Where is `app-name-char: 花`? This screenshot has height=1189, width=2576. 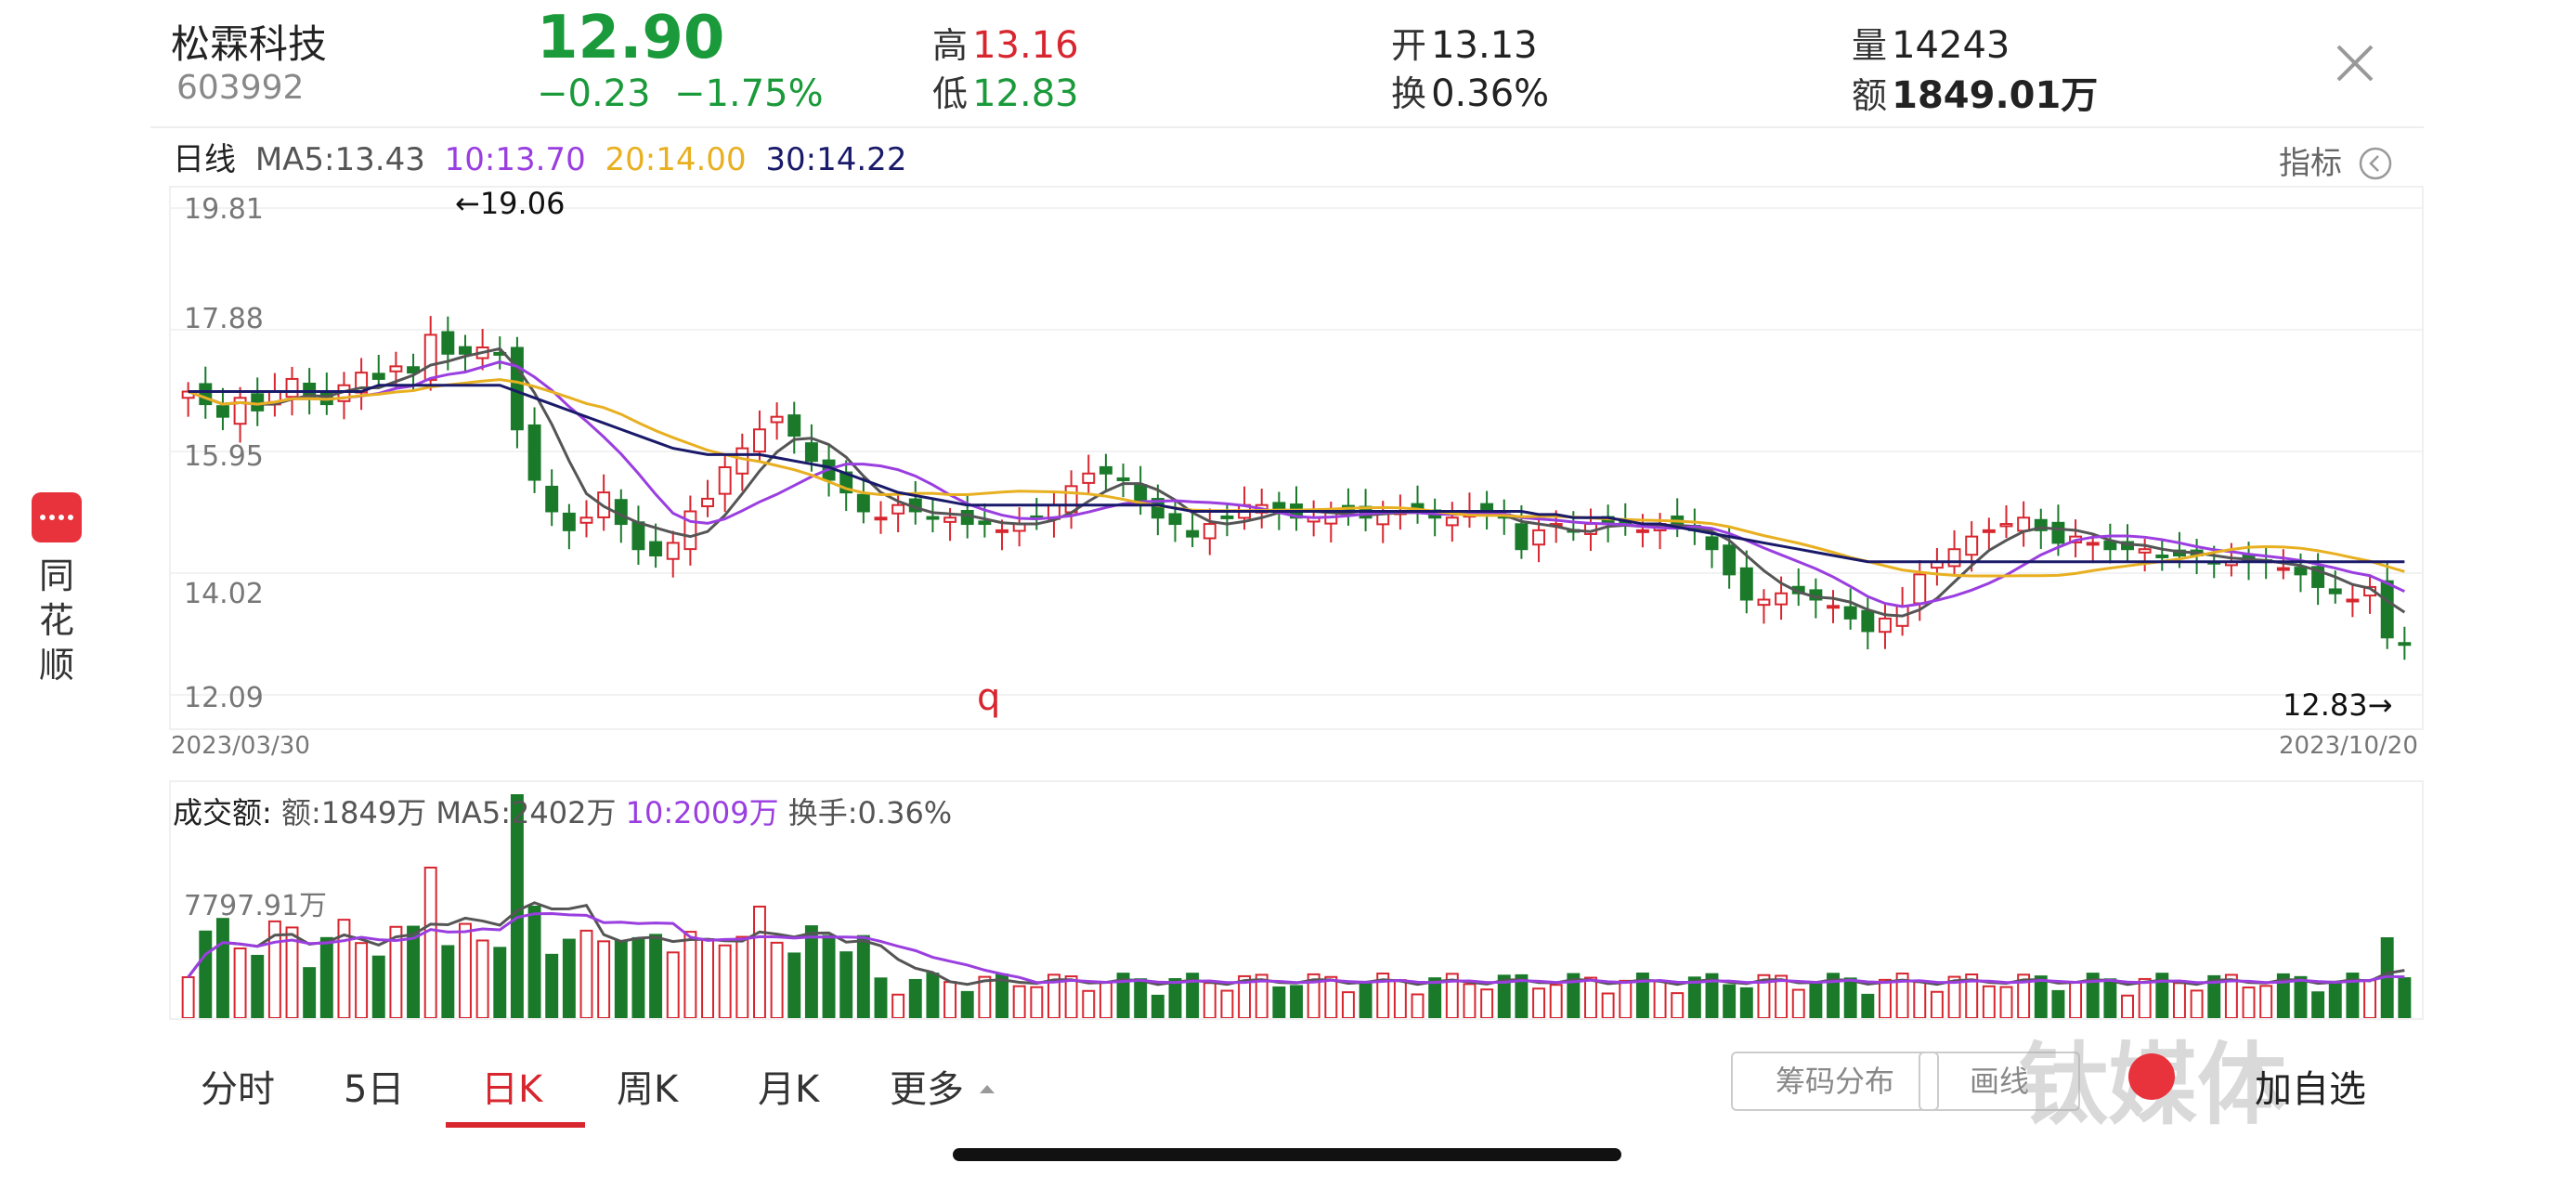
app-name-char: 花 is located at coordinates (56, 620).